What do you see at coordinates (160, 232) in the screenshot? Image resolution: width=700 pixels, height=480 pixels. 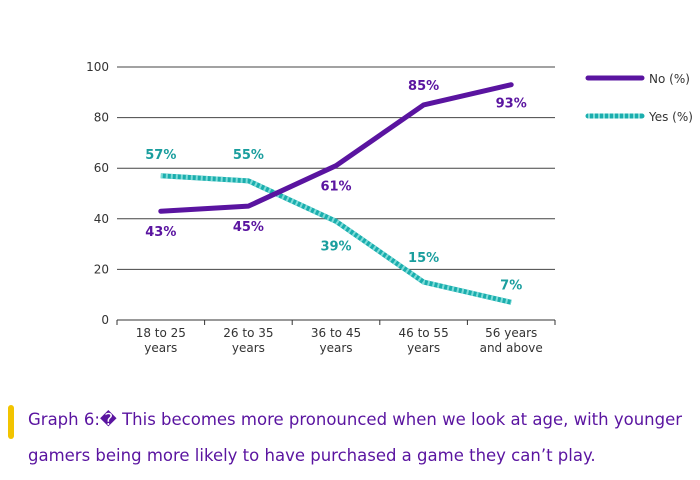 I see `data-label-no: 43%` at bounding box center [160, 232].